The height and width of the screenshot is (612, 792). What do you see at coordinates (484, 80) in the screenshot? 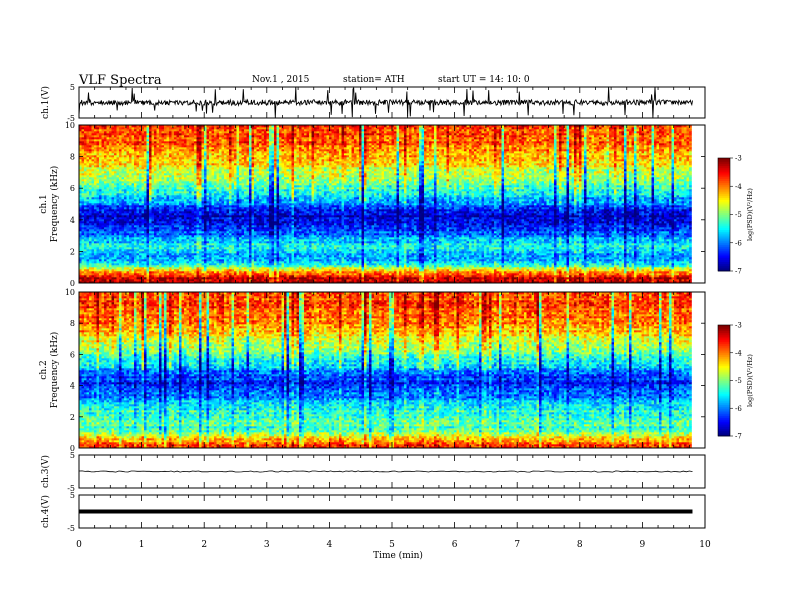
I see `start-time-label: start UT = 14: 10: 0` at bounding box center [484, 80].